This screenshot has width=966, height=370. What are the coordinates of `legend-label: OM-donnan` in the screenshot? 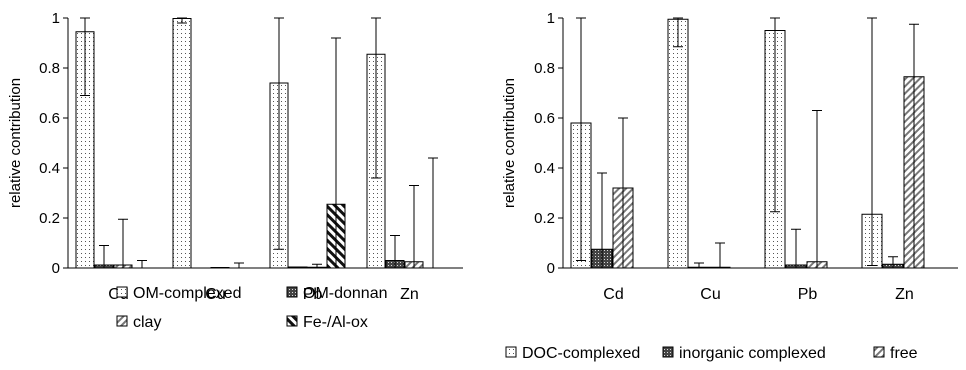 It's located at (345, 293).